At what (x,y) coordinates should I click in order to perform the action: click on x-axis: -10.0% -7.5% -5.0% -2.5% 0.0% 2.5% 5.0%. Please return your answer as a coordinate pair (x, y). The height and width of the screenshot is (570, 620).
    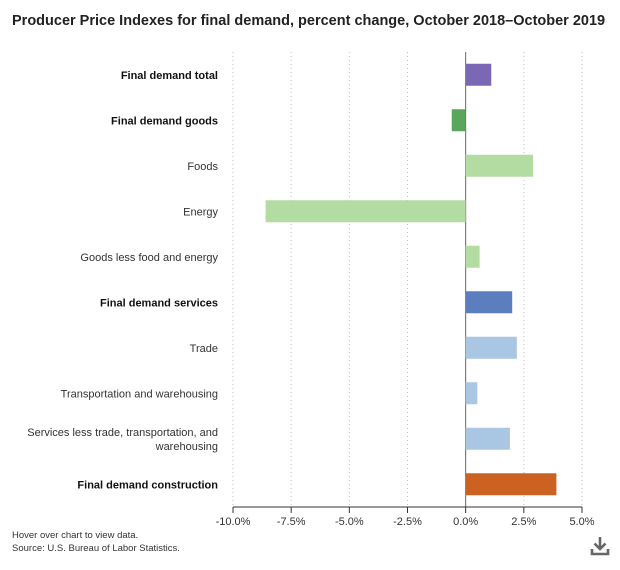
    Looking at the image, I should click on (405, 517).